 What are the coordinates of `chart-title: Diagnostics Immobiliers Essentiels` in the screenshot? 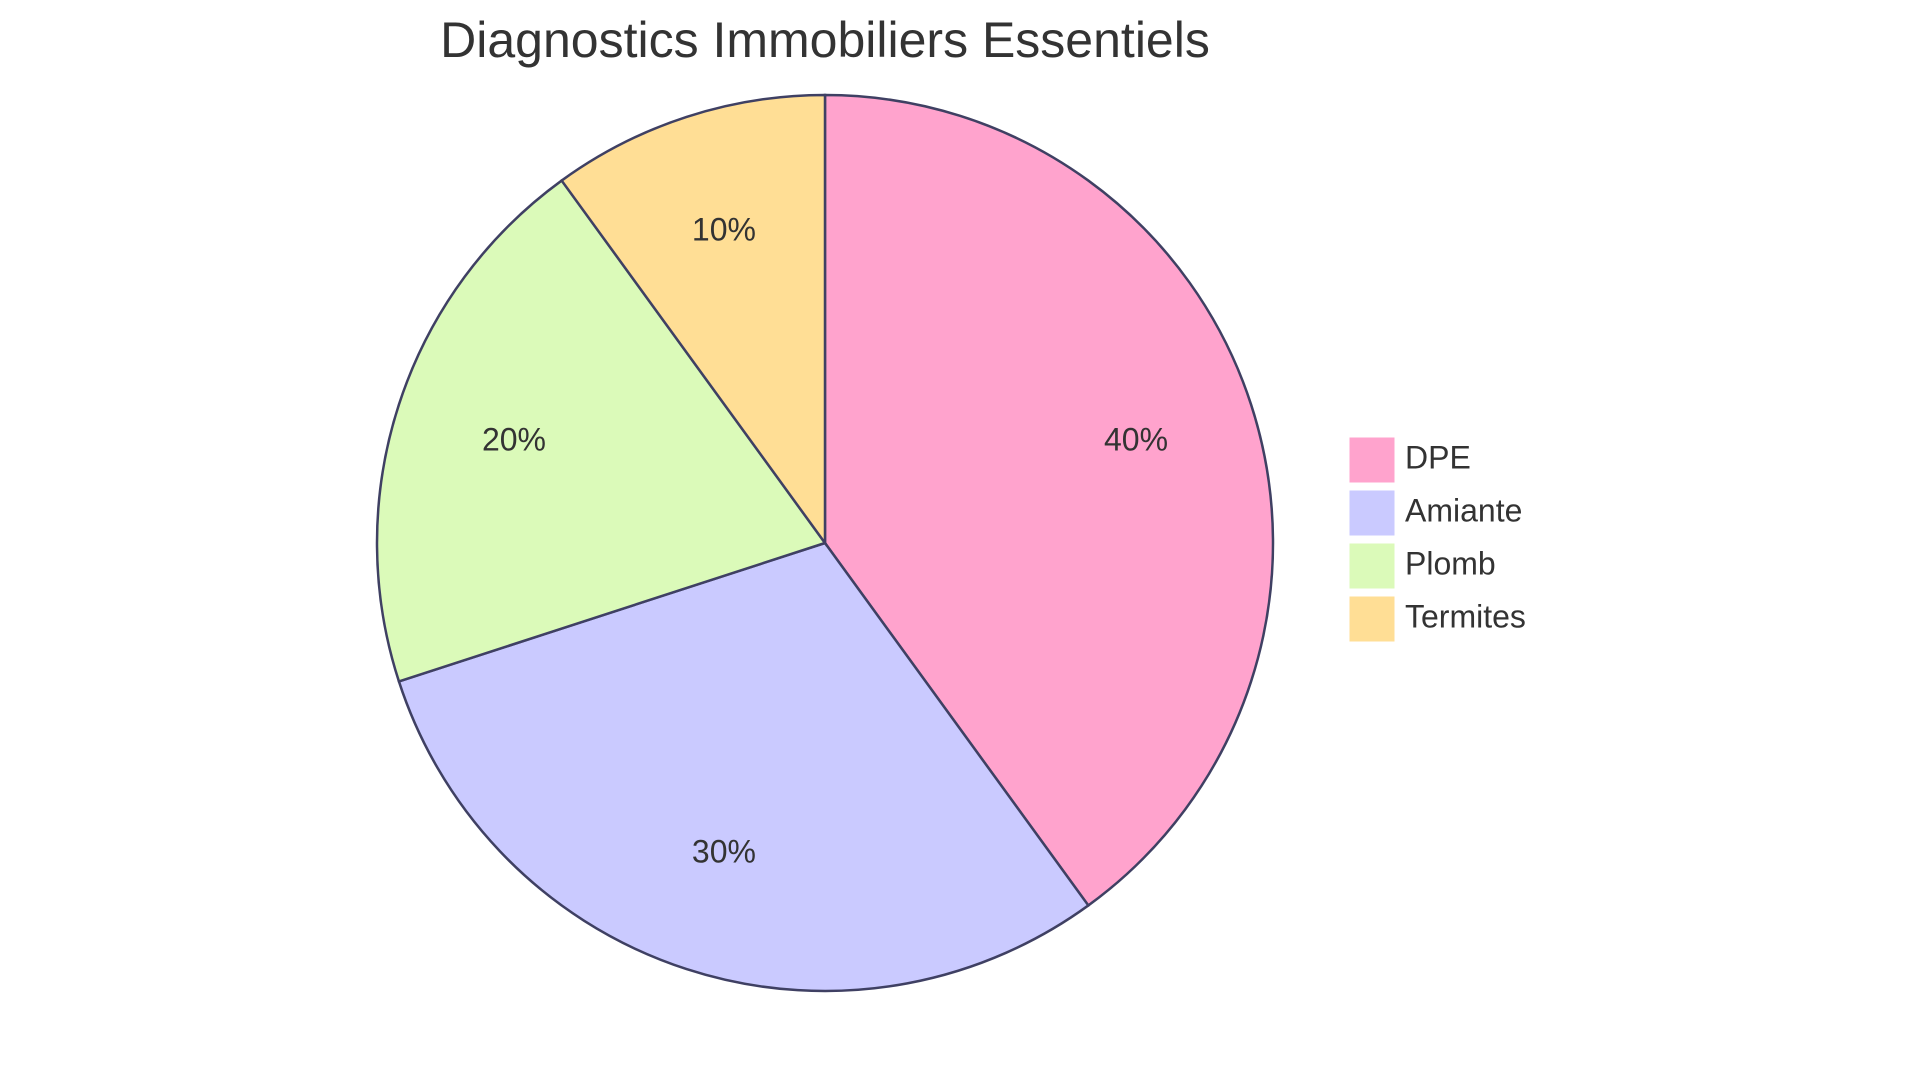 It's located at (825, 40).